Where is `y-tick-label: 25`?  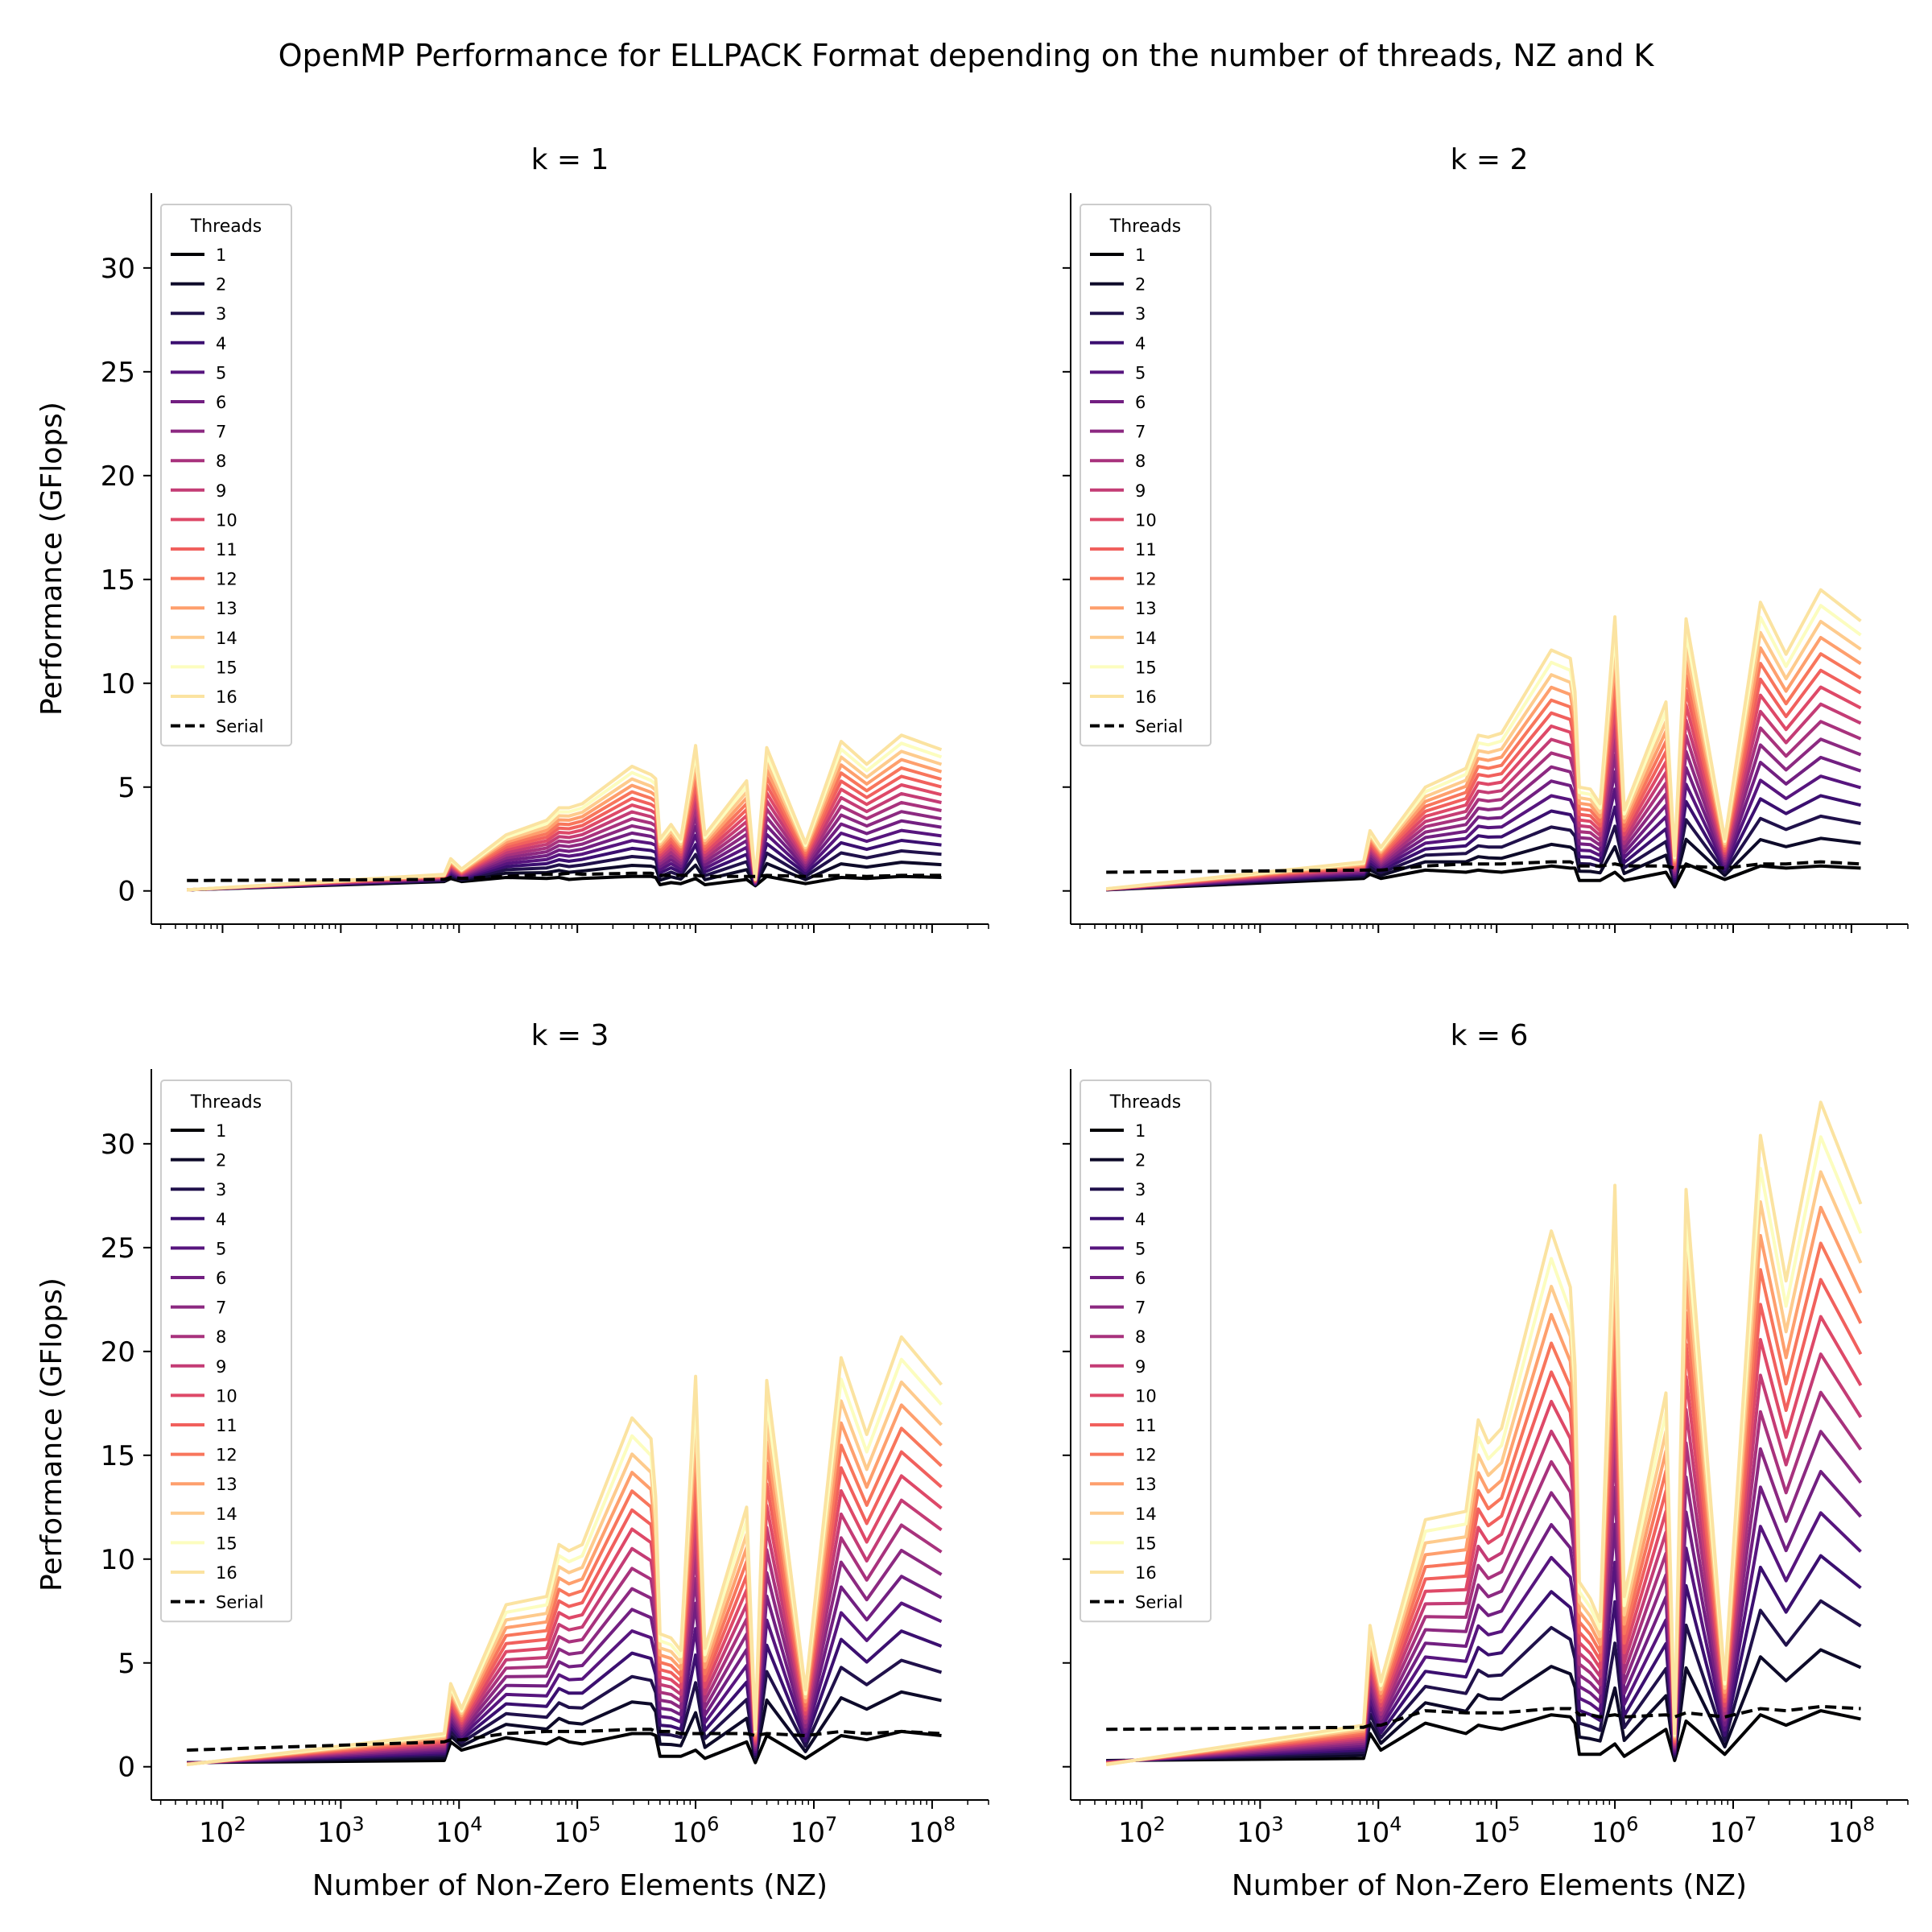
y-tick-label: 25 is located at coordinates (118, 373).